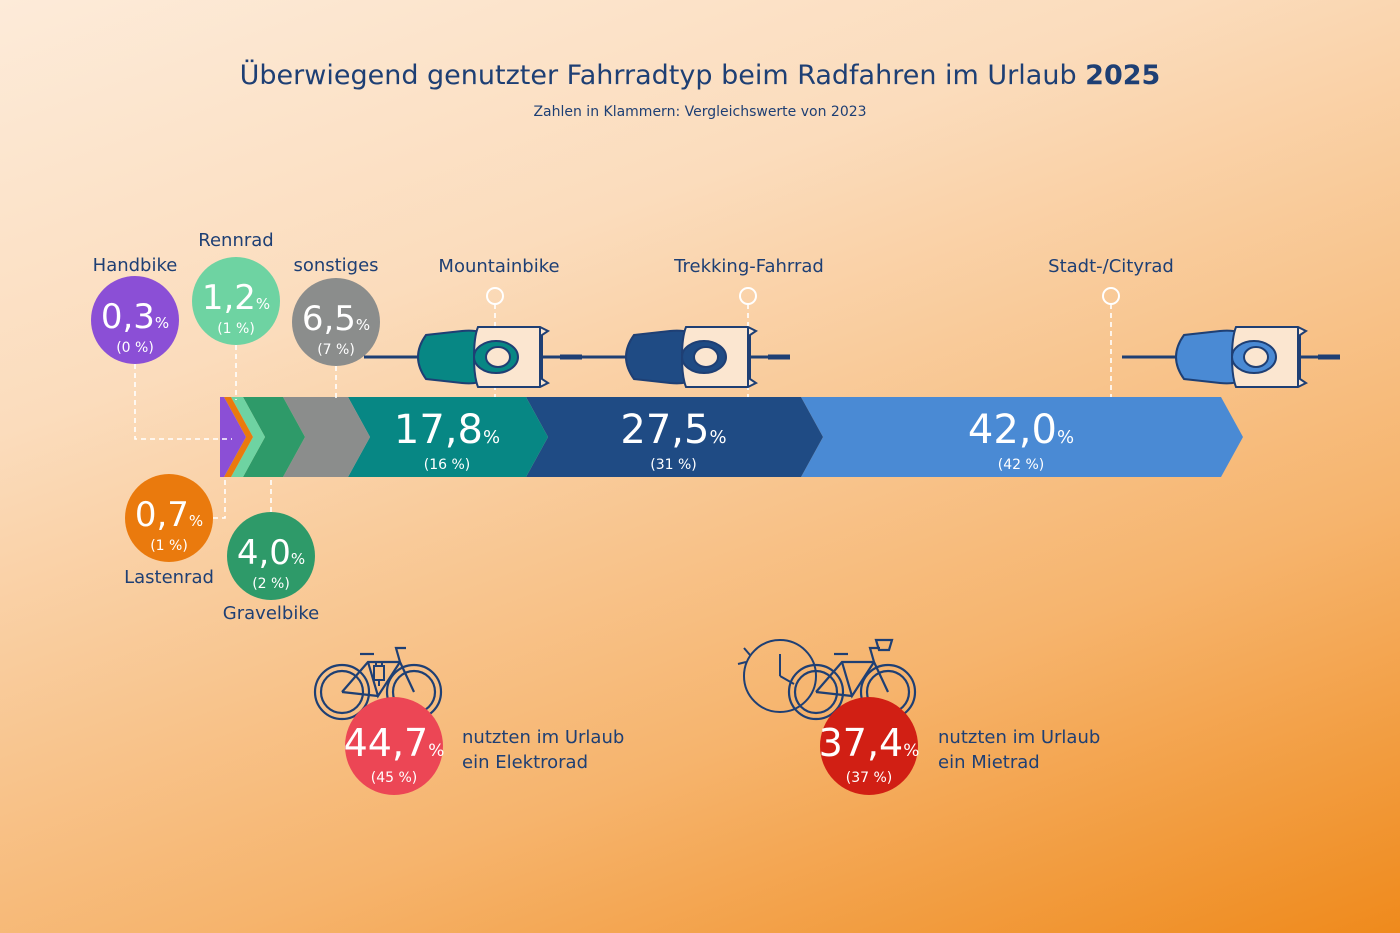 The width and height of the screenshot is (1400, 933). I want to click on bubble-category-1: Lastenrad, so click(169, 577).